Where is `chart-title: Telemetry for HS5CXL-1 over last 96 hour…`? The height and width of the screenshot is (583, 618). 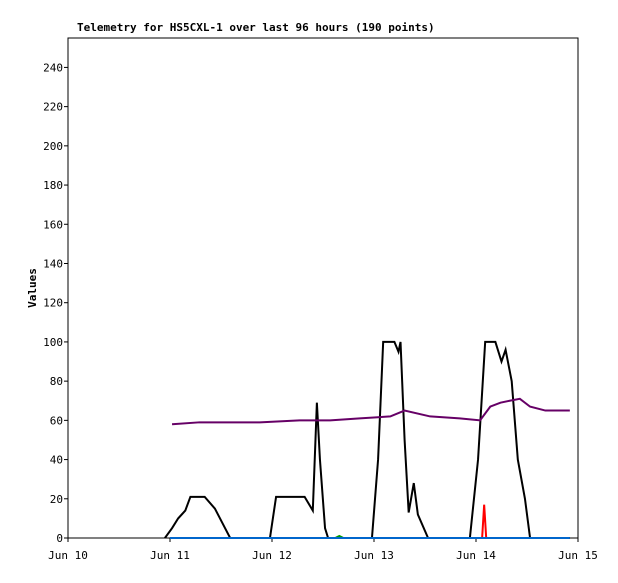
chart-title: Telemetry for HS5CXL-1 over last 96 hour… is located at coordinates (256, 27).